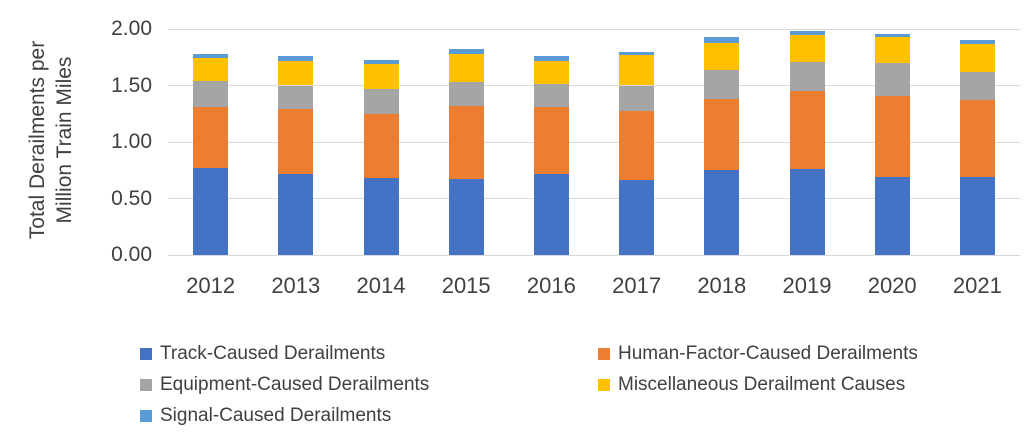 Image resolution: width=1024 pixels, height=433 pixels. What do you see at coordinates (722, 285) in the screenshot?
I see `x-axis-label-2018: 2018` at bounding box center [722, 285].